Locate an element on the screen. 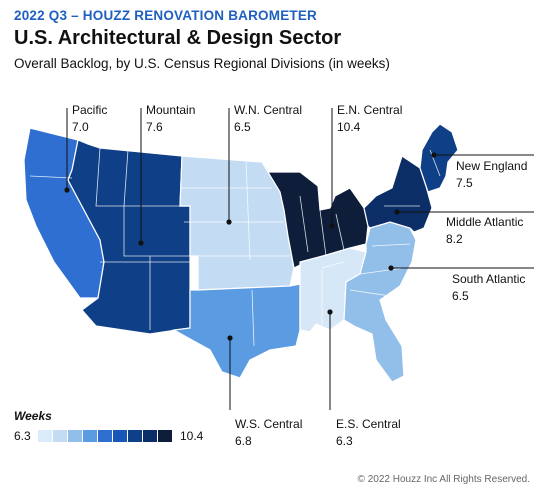 The image size is (550, 500). label-pacific-name: Pacific is located at coordinates (89, 110).